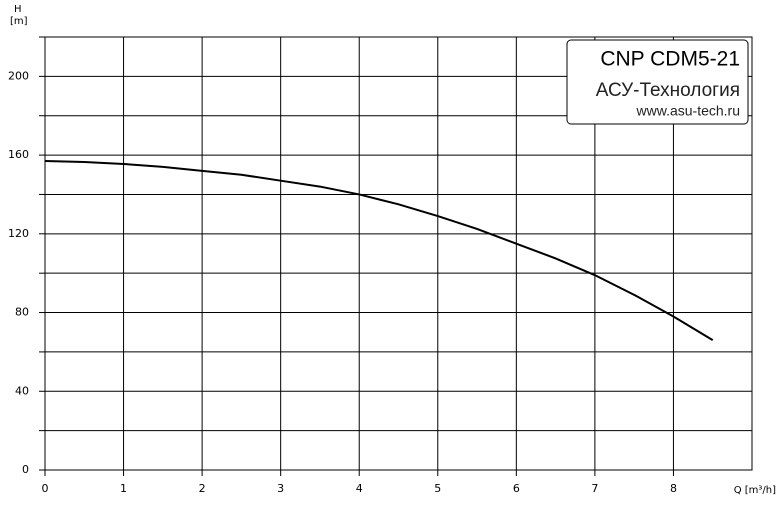 Image resolution: width=780 pixels, height=517 pixels. I want to click on y-tick-label: 80, so click(22, 312).